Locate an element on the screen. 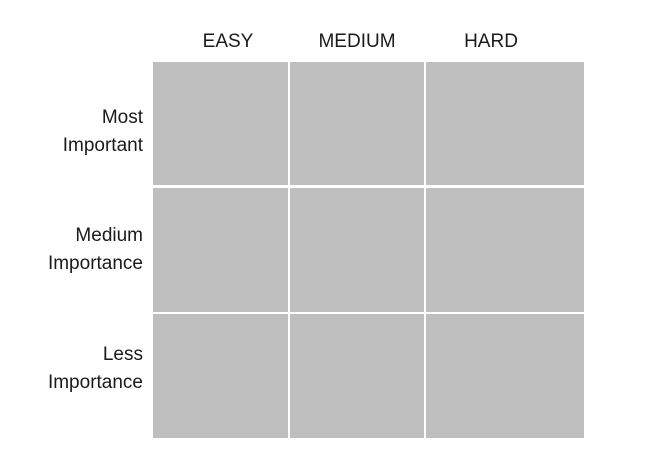 This screenshot has height=475, width=651. row-header-line: Less is located at coordinates (122, 354).